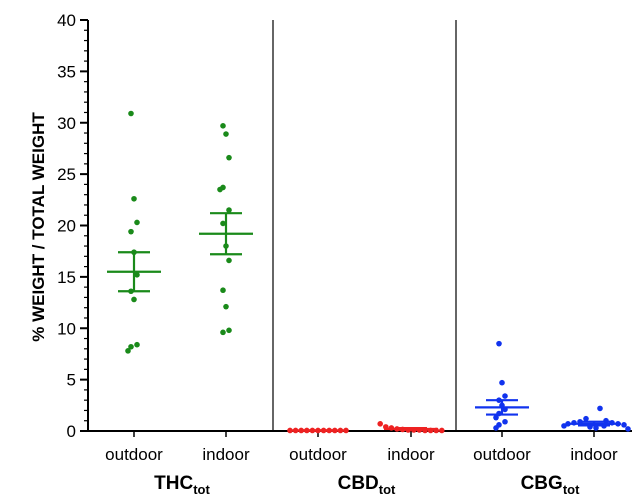 Image resolution: width=635 pixels, height=499 pixels. I want to click on y-tick-label: 25, so click(66, 174).